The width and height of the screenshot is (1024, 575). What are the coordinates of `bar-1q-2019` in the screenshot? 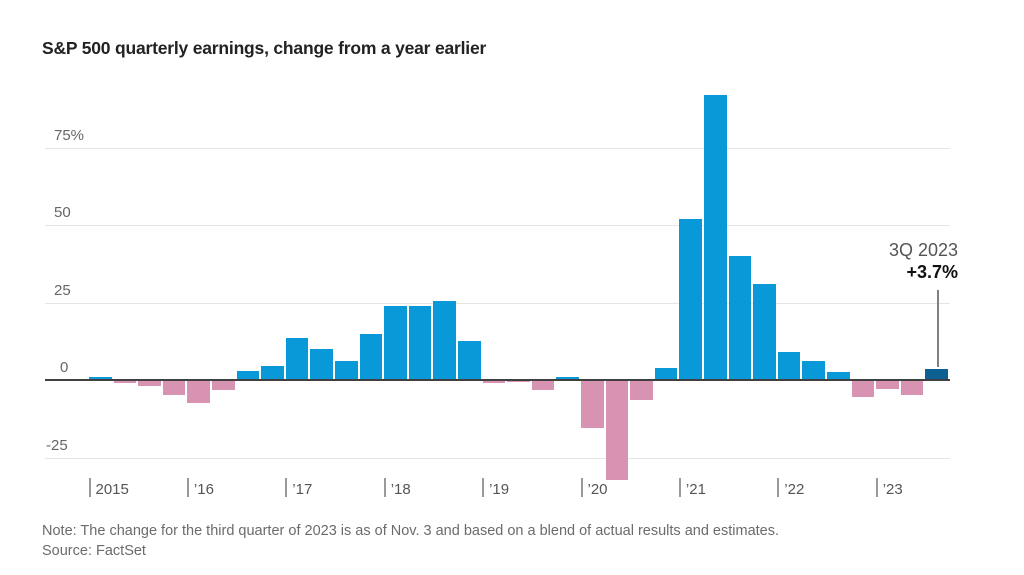 It's located at (494, 382).